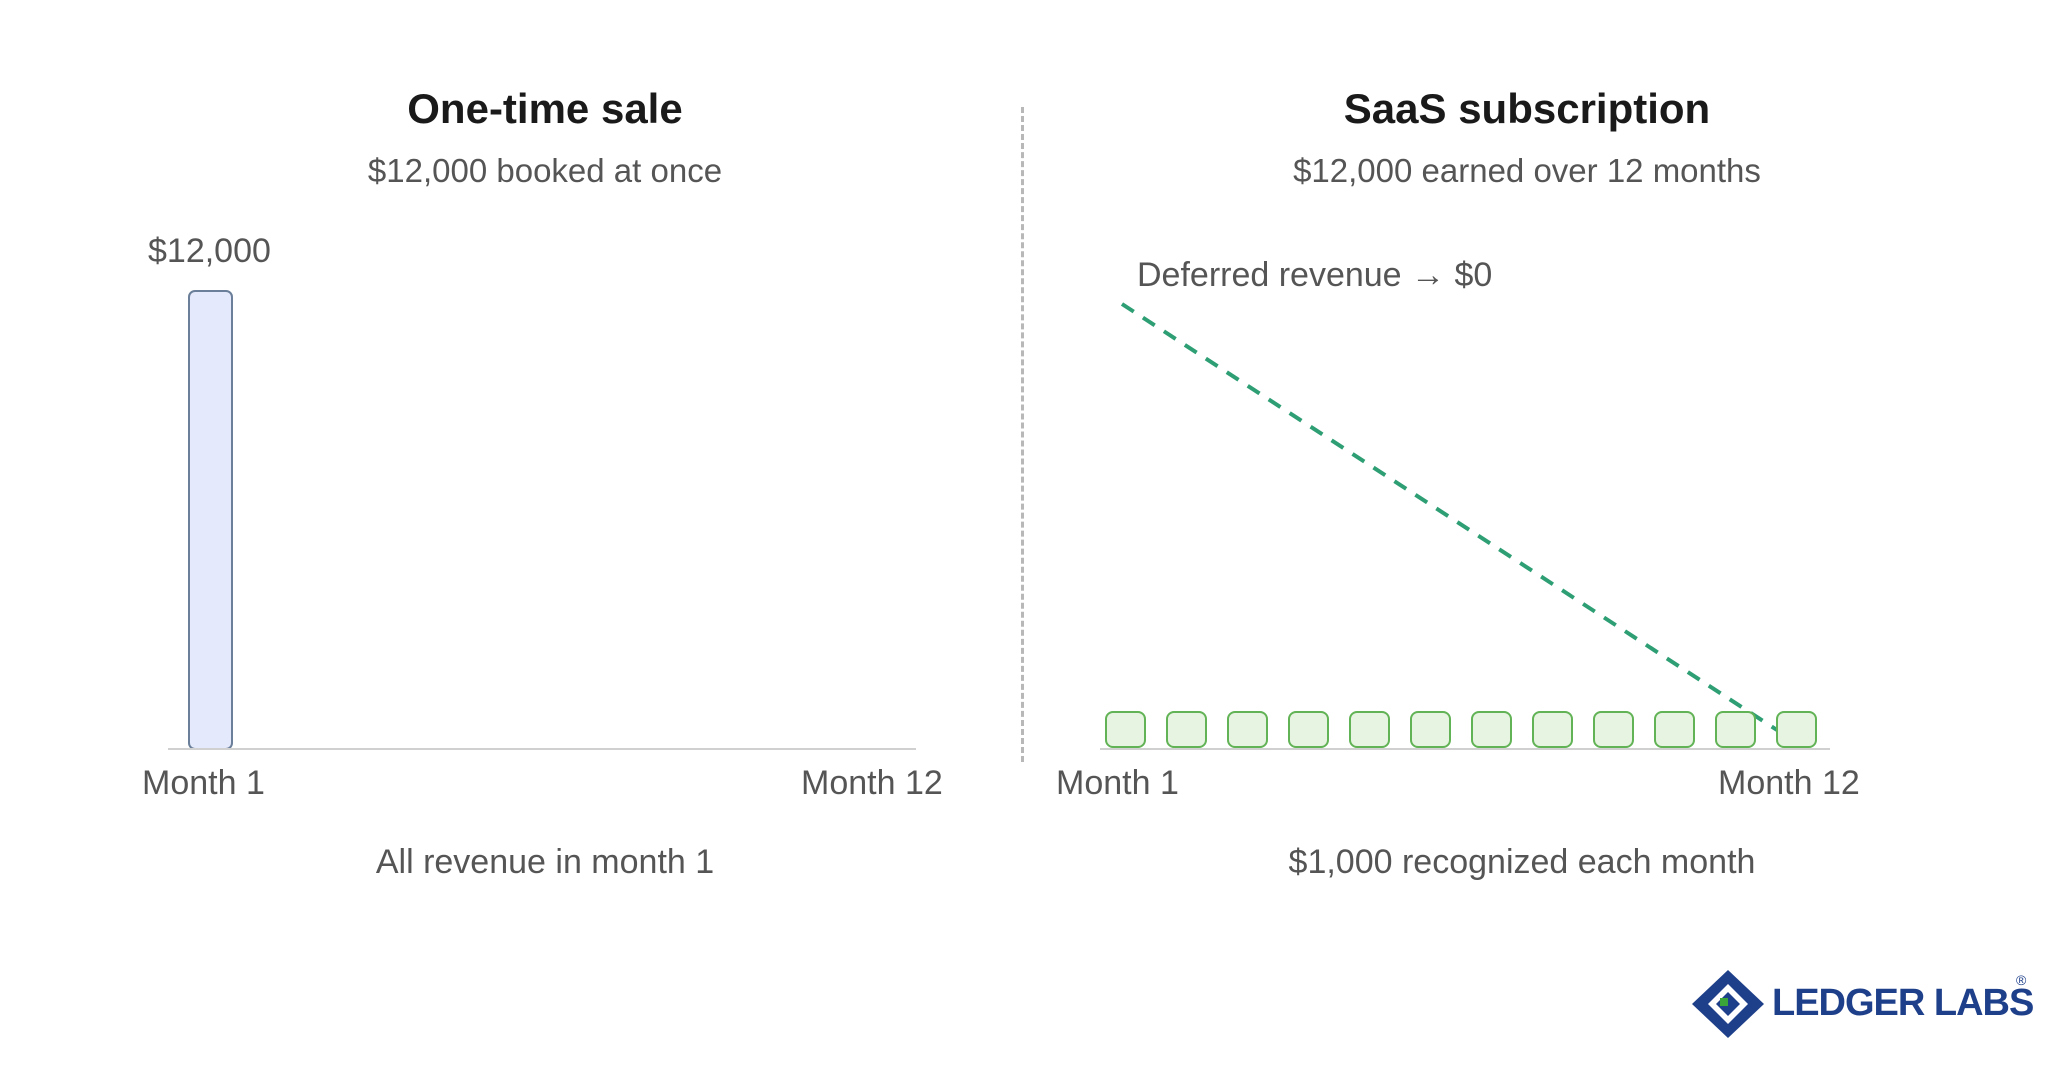  I want to click on logo-diamond-icon, so click(1728, 1004).